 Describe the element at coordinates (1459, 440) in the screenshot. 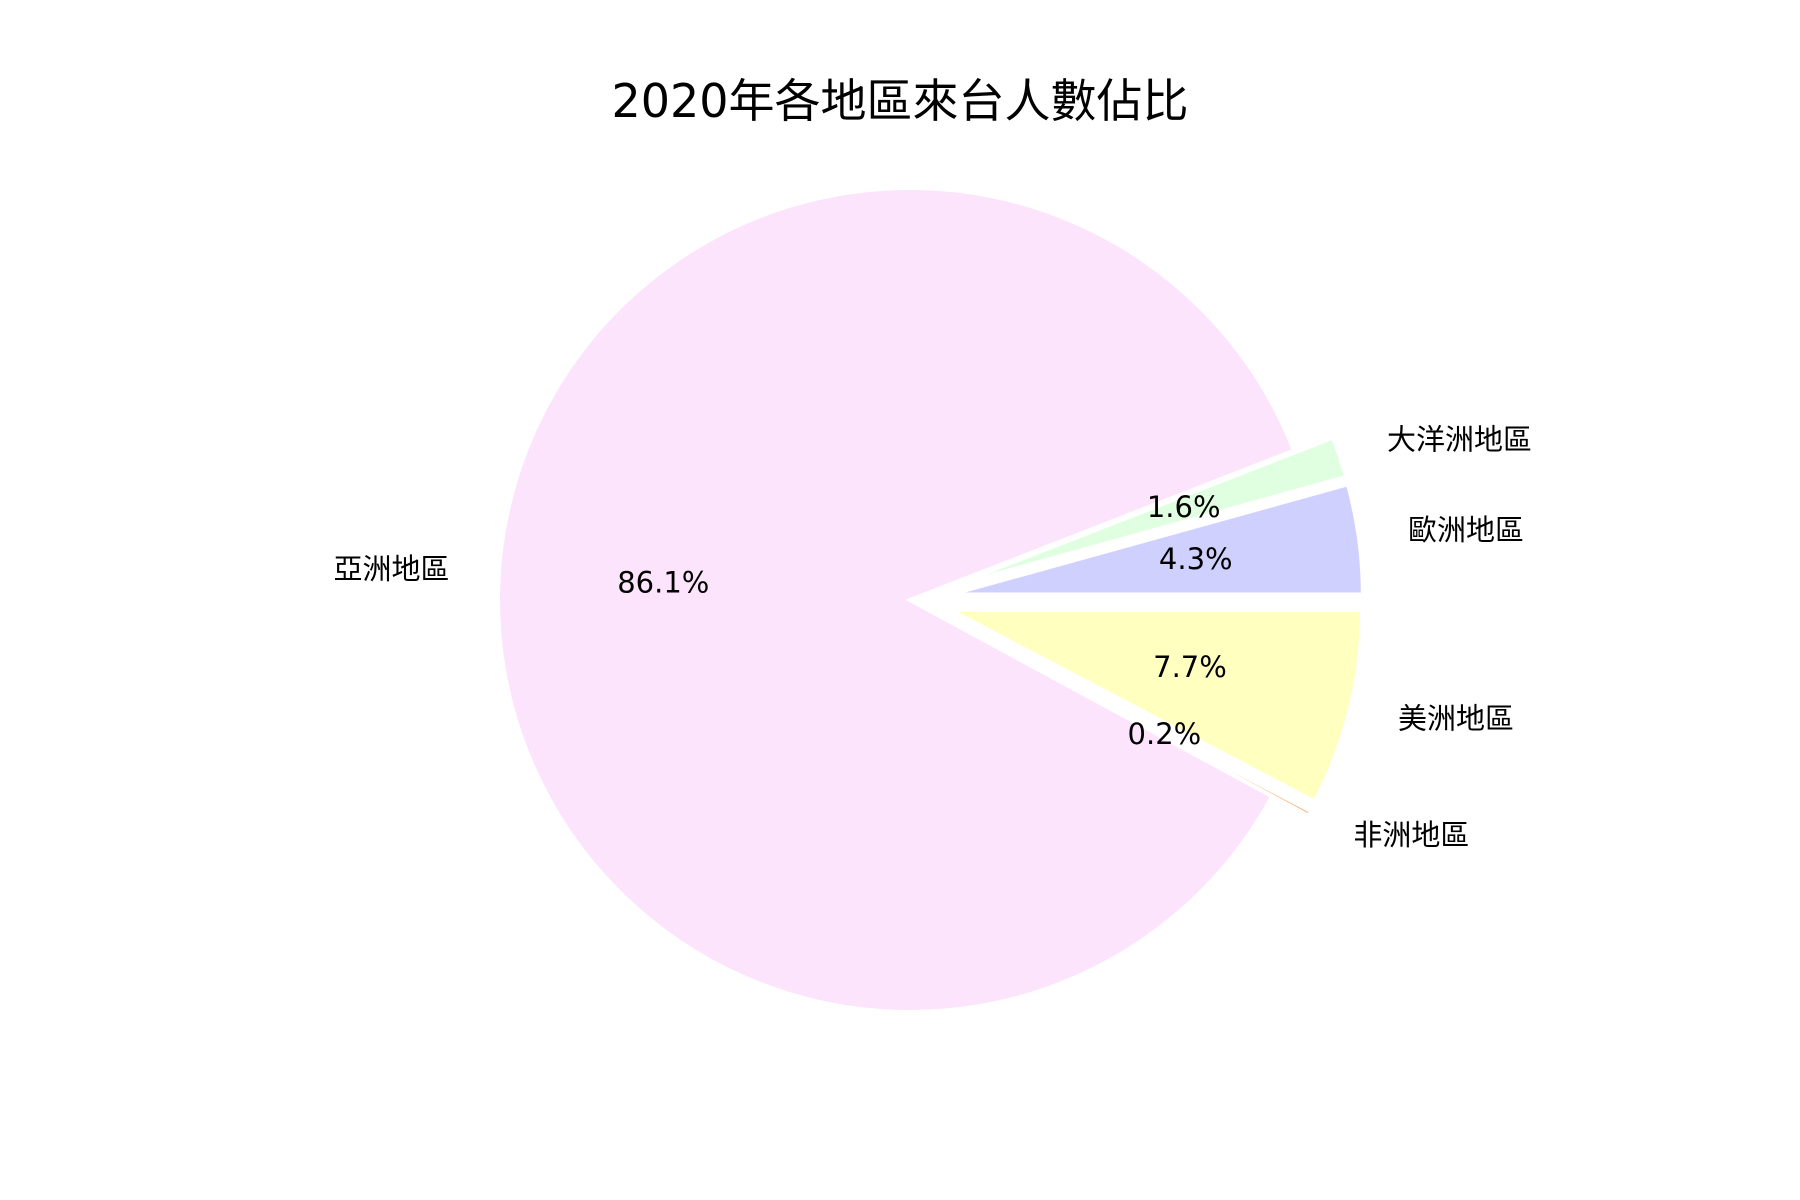

I see `slice-label-1: 大洋洲地區` at that location.